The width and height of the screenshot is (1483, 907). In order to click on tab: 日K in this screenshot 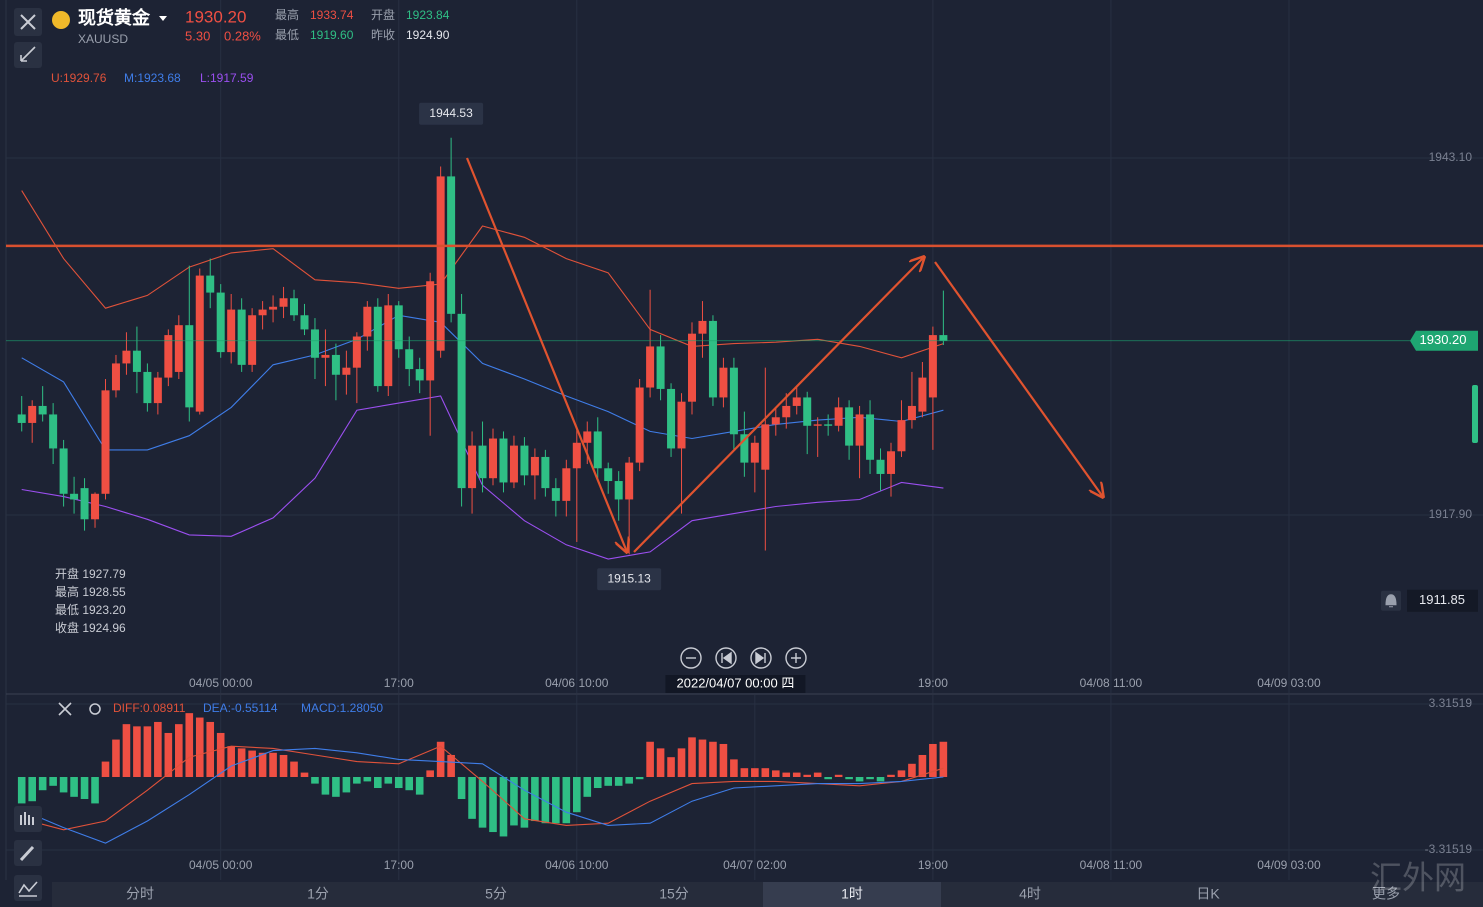, I will do `click(1208, 894)`.